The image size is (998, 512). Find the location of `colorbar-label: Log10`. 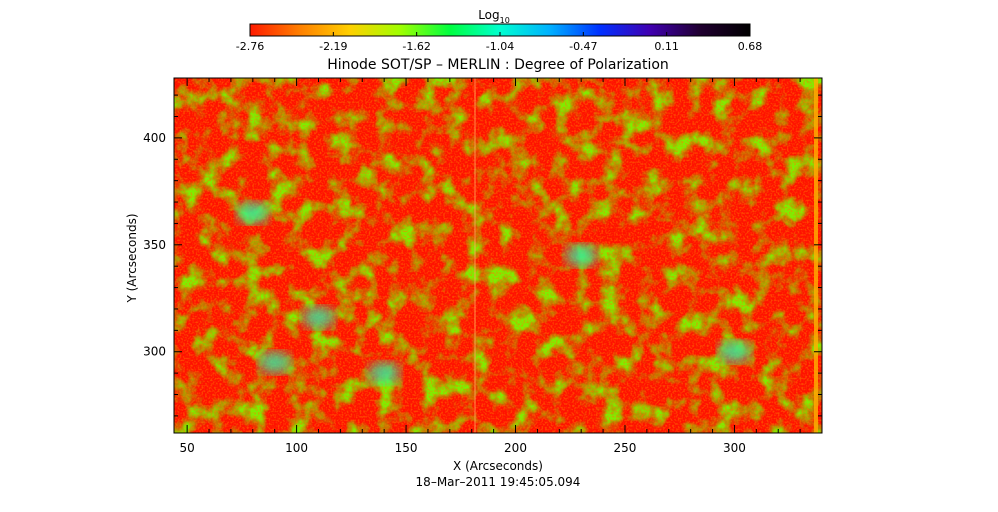

colorbar-label: Log10 is located at coordinates (494, 16).